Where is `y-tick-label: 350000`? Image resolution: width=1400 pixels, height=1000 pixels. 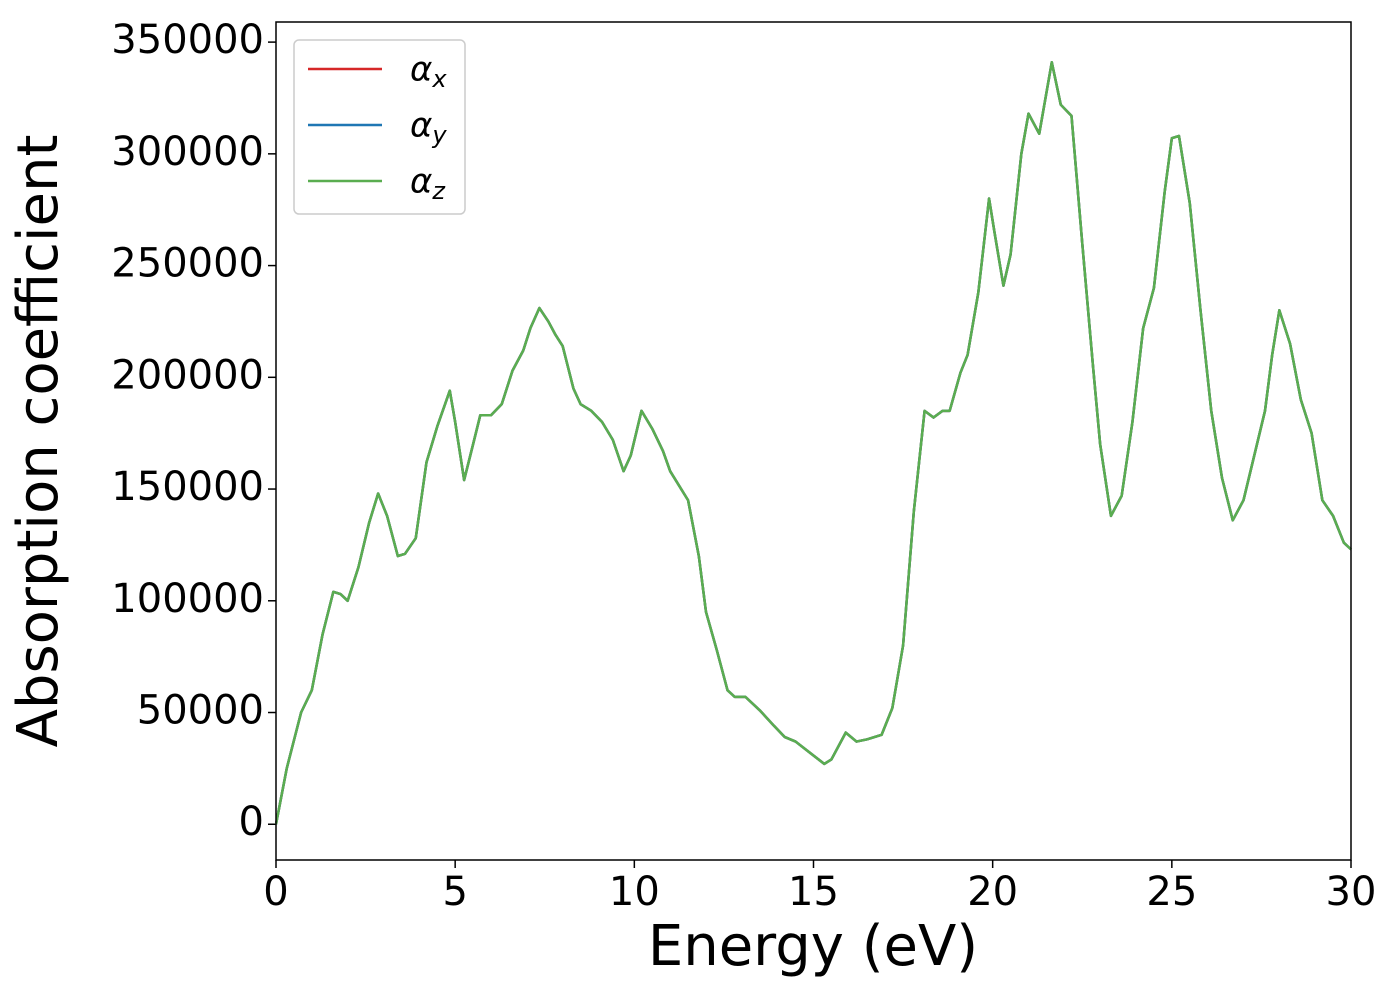
y-tick-label: 350000 is located at coordinates (187, 40).